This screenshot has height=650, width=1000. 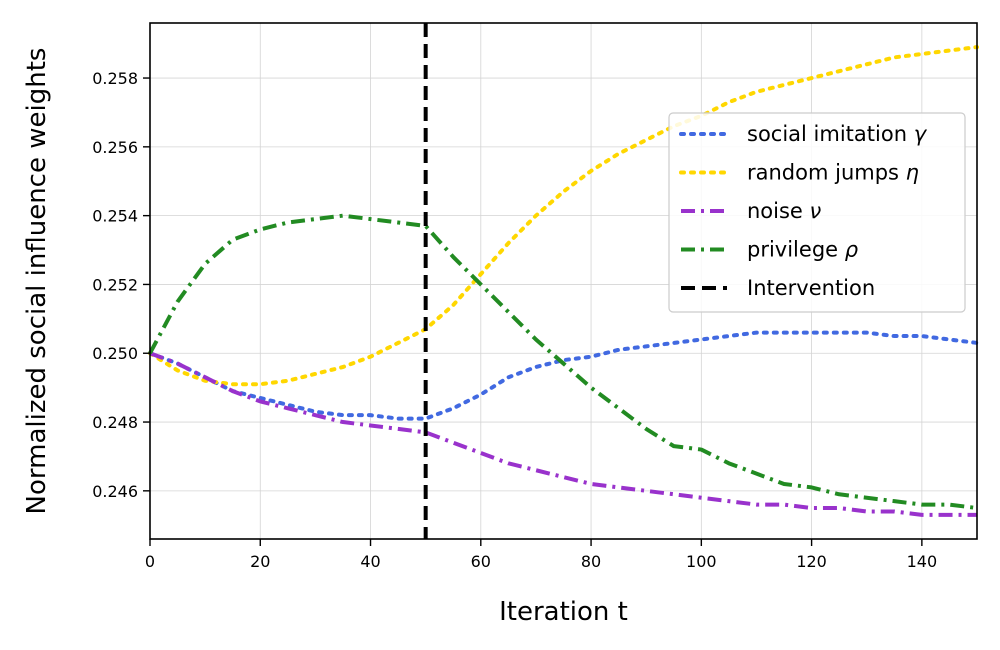 What do you see at coordinates (563, 612) in the screenshot?
I see `x-axis-label: Iteration t` at bounding box center [563, 612].